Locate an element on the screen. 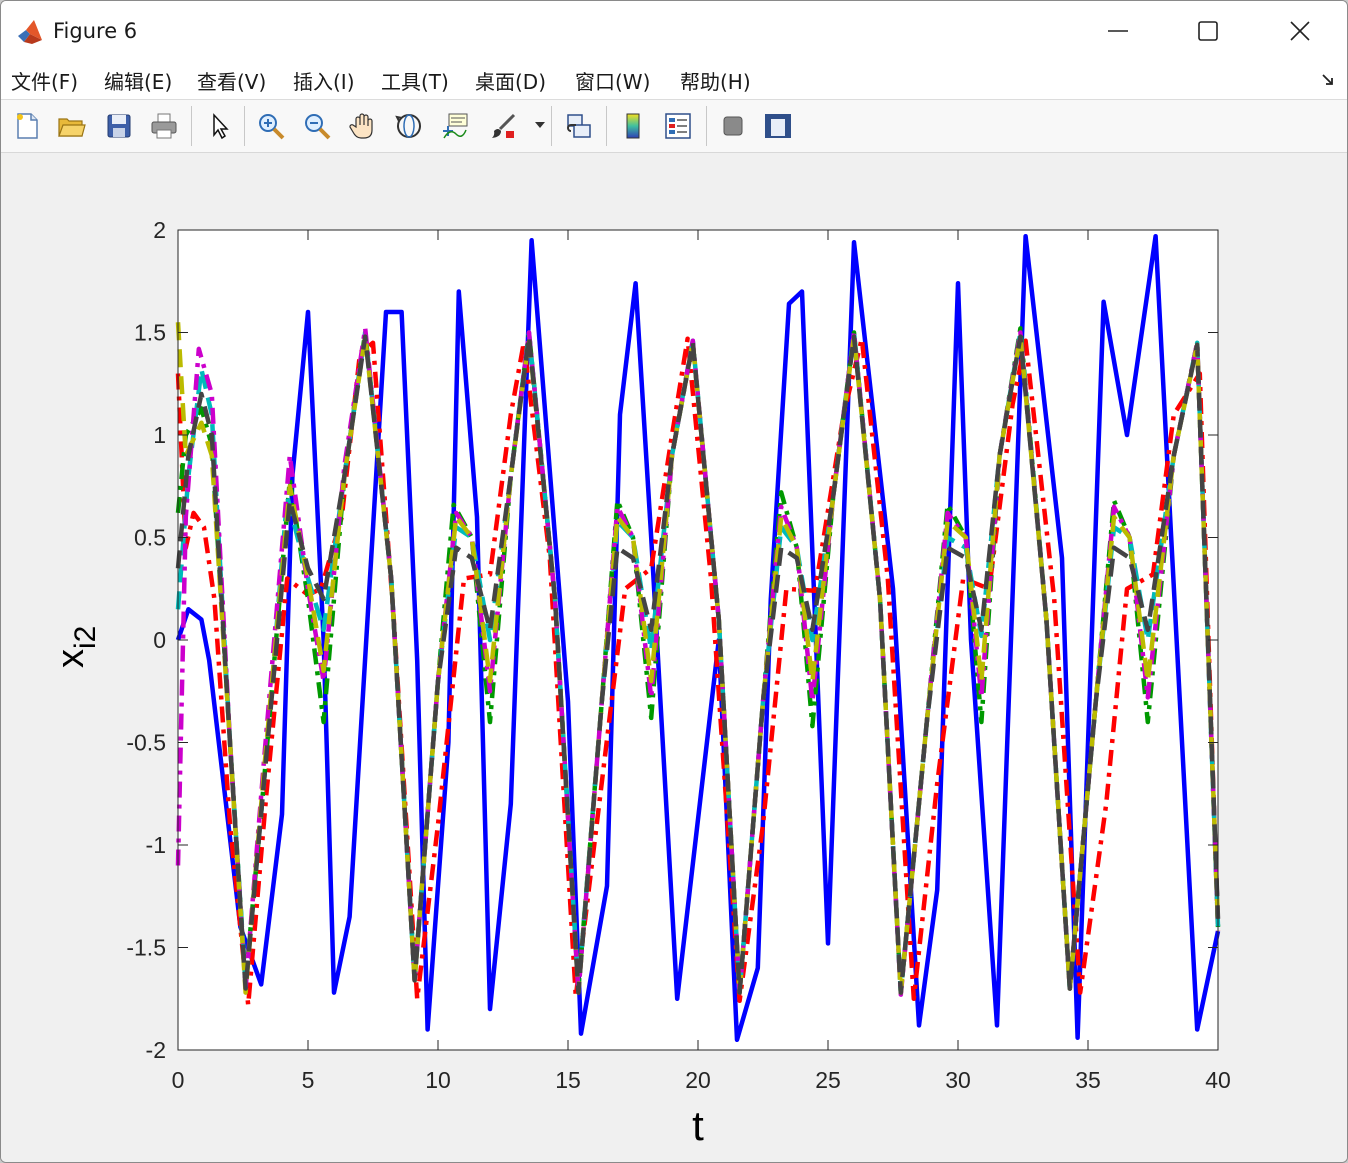 The width and height of the screenshot is (1348, 1163). x-tick-label: 20 is located at coordinates (698, 1080).